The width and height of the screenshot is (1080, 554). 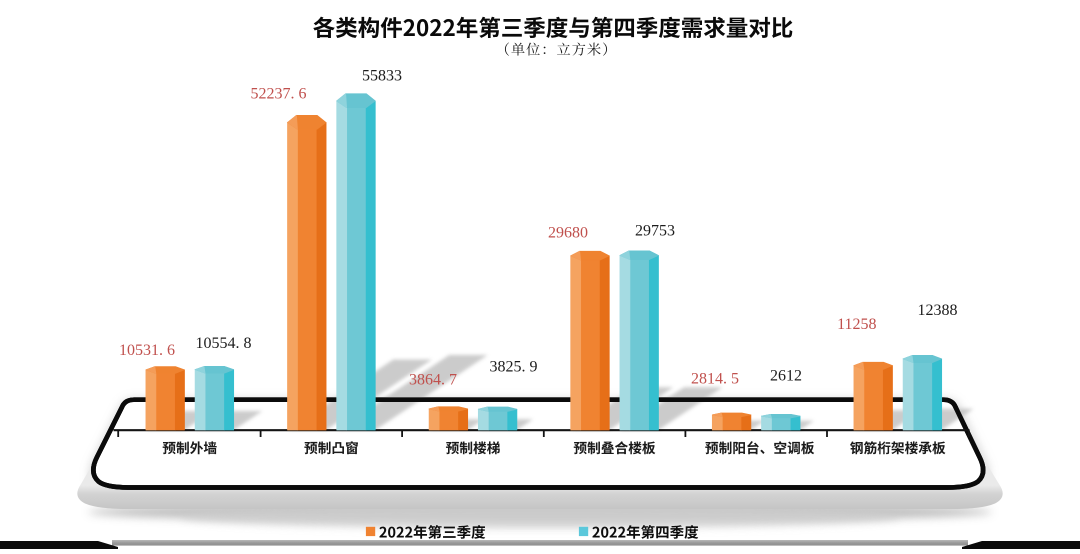 What do you see at coordinates (279, 94) in the screenshot?
I see `svg-text: 52237. 6` at bounding box center [279, 94].